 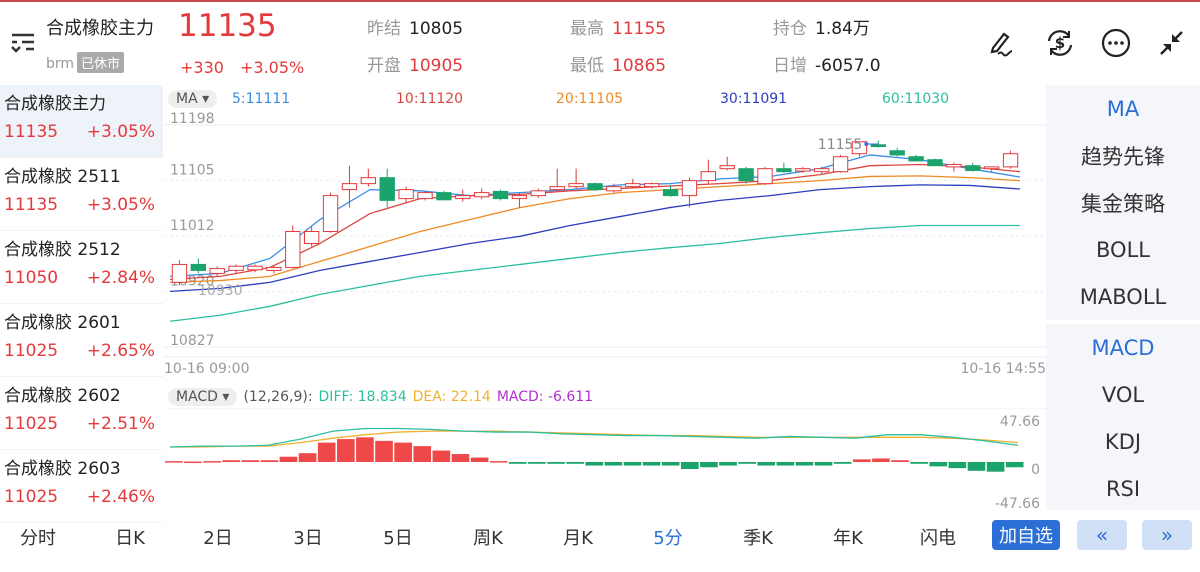 I want to click on contract-pct: +2.46%, so click(x=120, y=497).